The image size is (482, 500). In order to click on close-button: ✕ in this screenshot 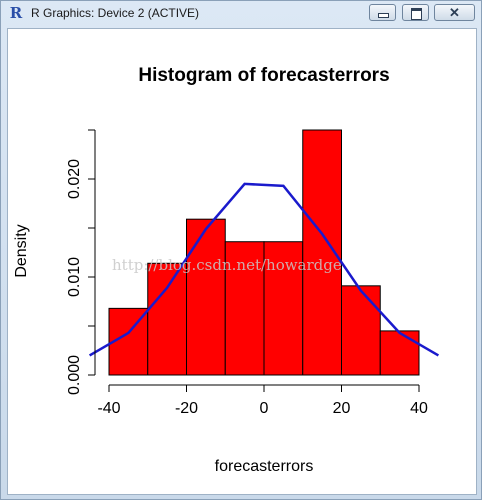, I will do `click(454, 12)`.